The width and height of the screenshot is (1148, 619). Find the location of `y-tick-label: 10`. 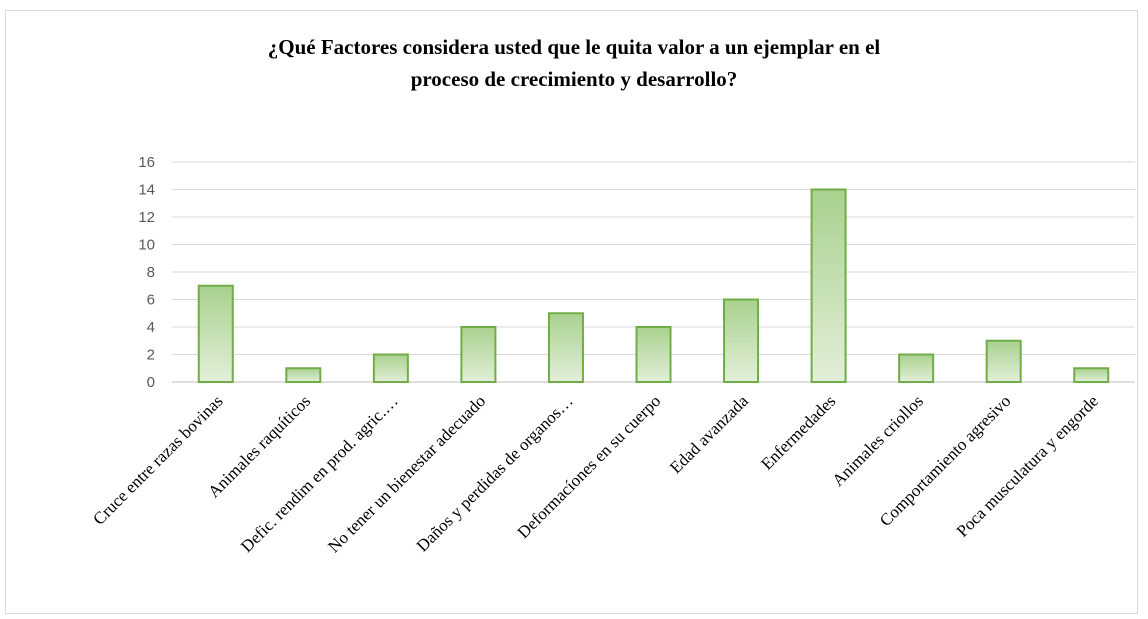

y-tick-label: 10 is located at coordinates (146, 245).